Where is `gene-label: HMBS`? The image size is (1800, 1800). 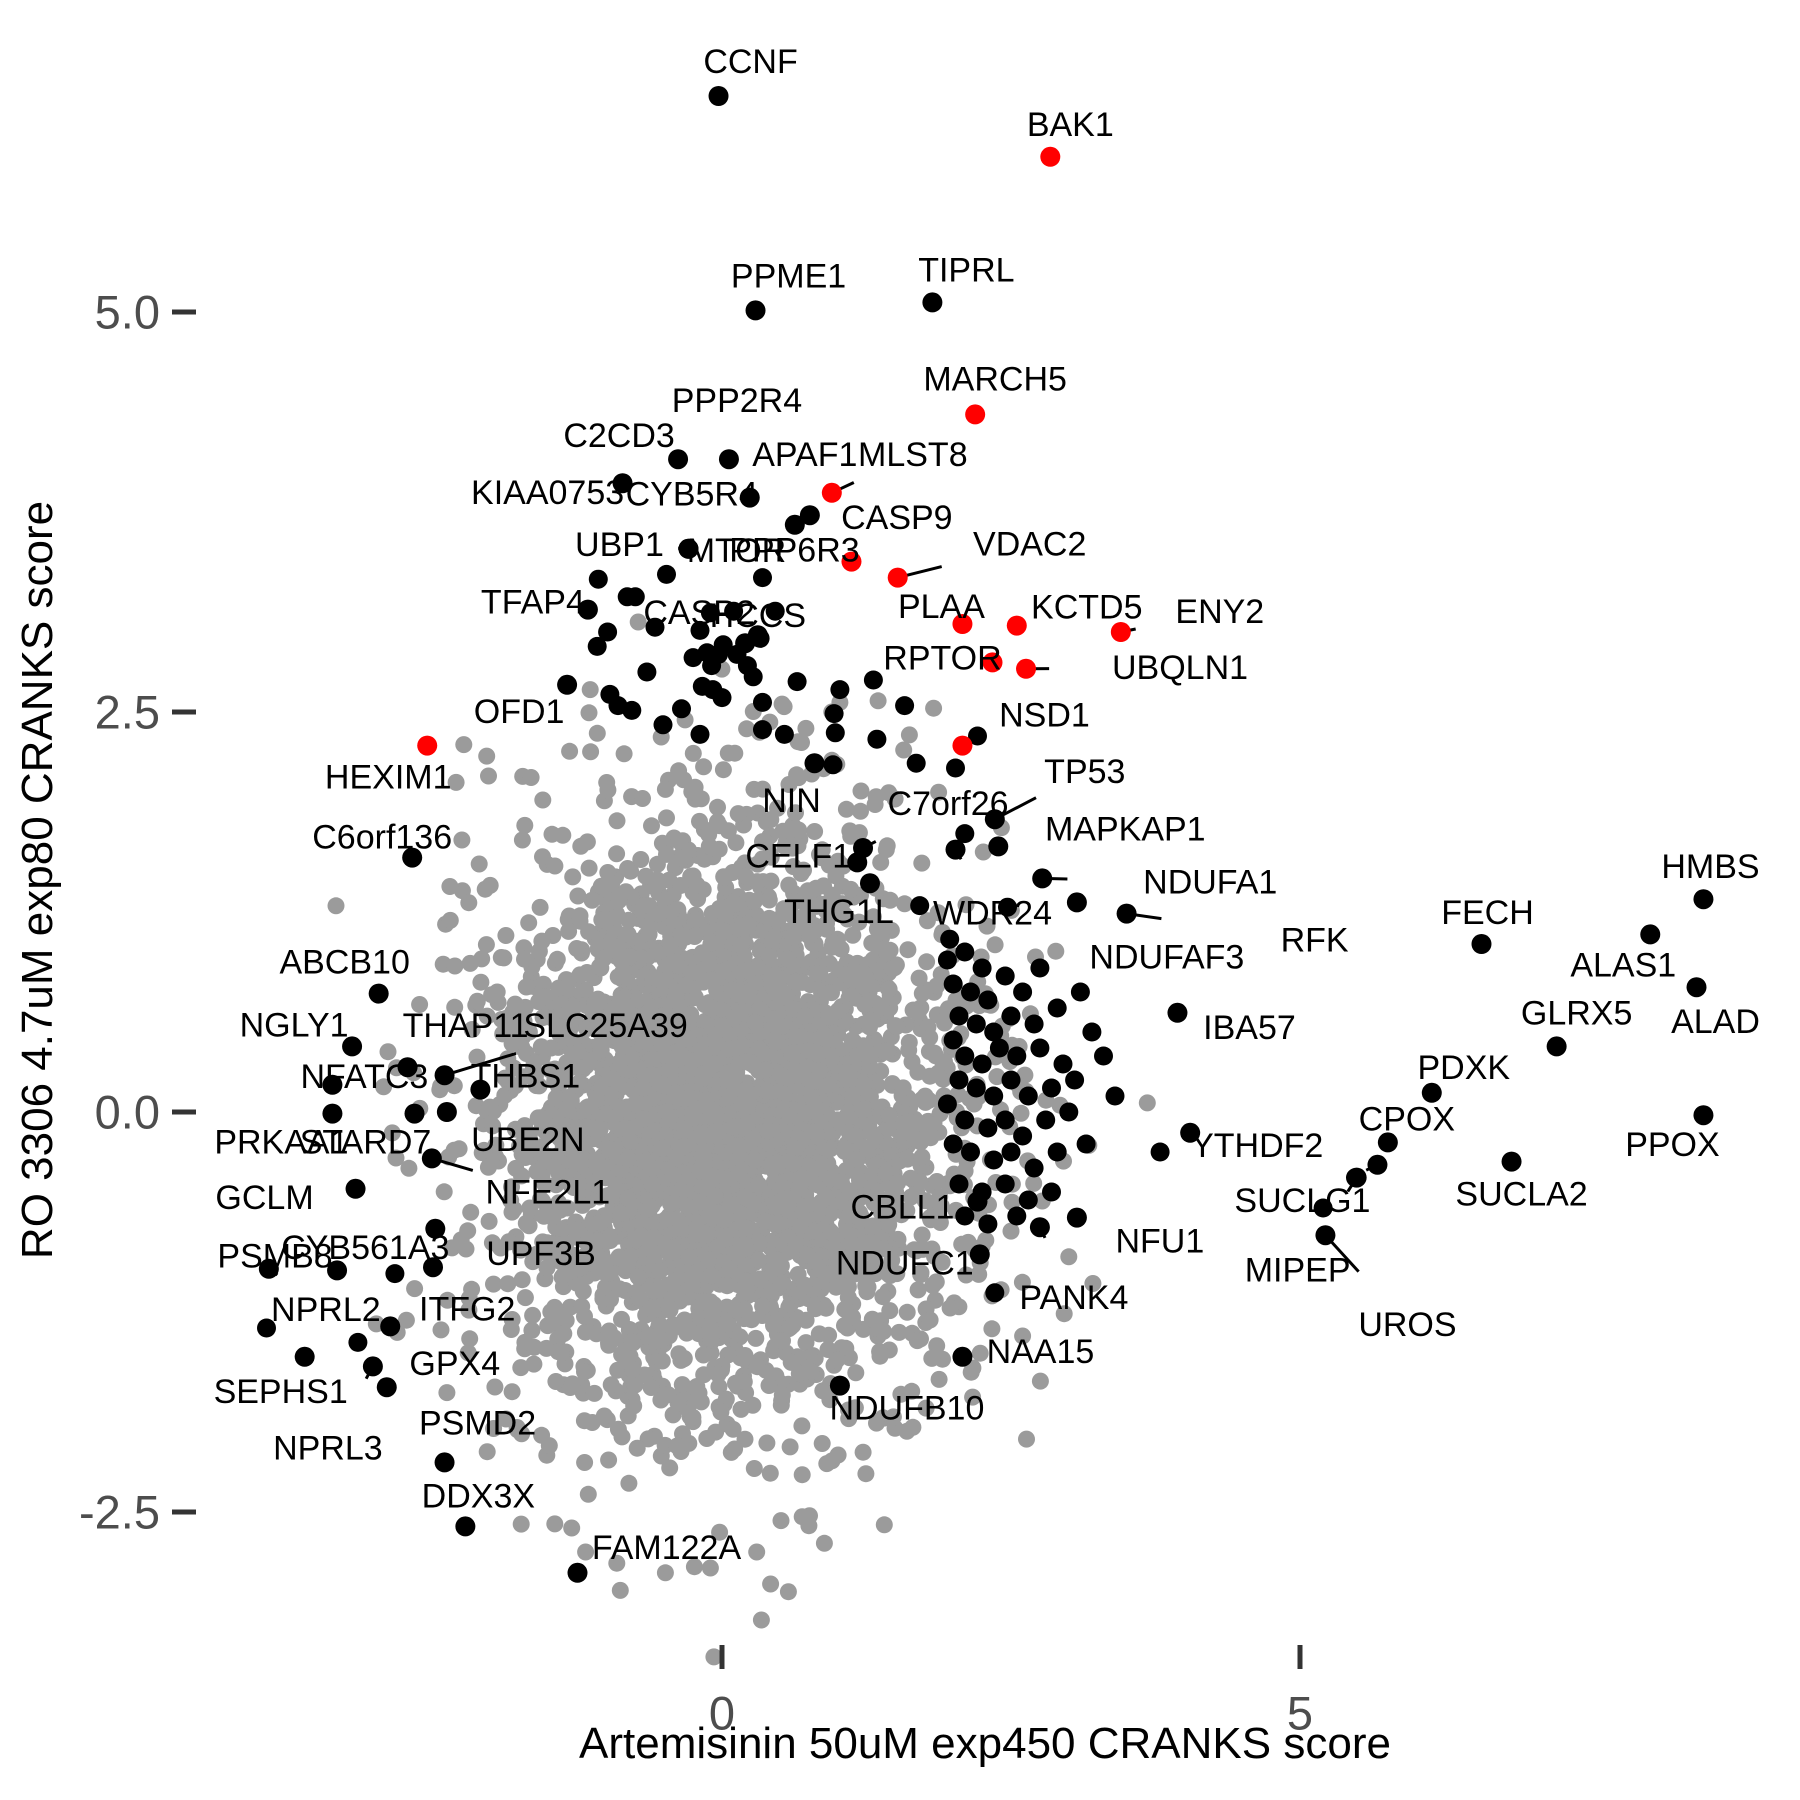 gene-label: HMBS is located at coordinates (1710, 867).